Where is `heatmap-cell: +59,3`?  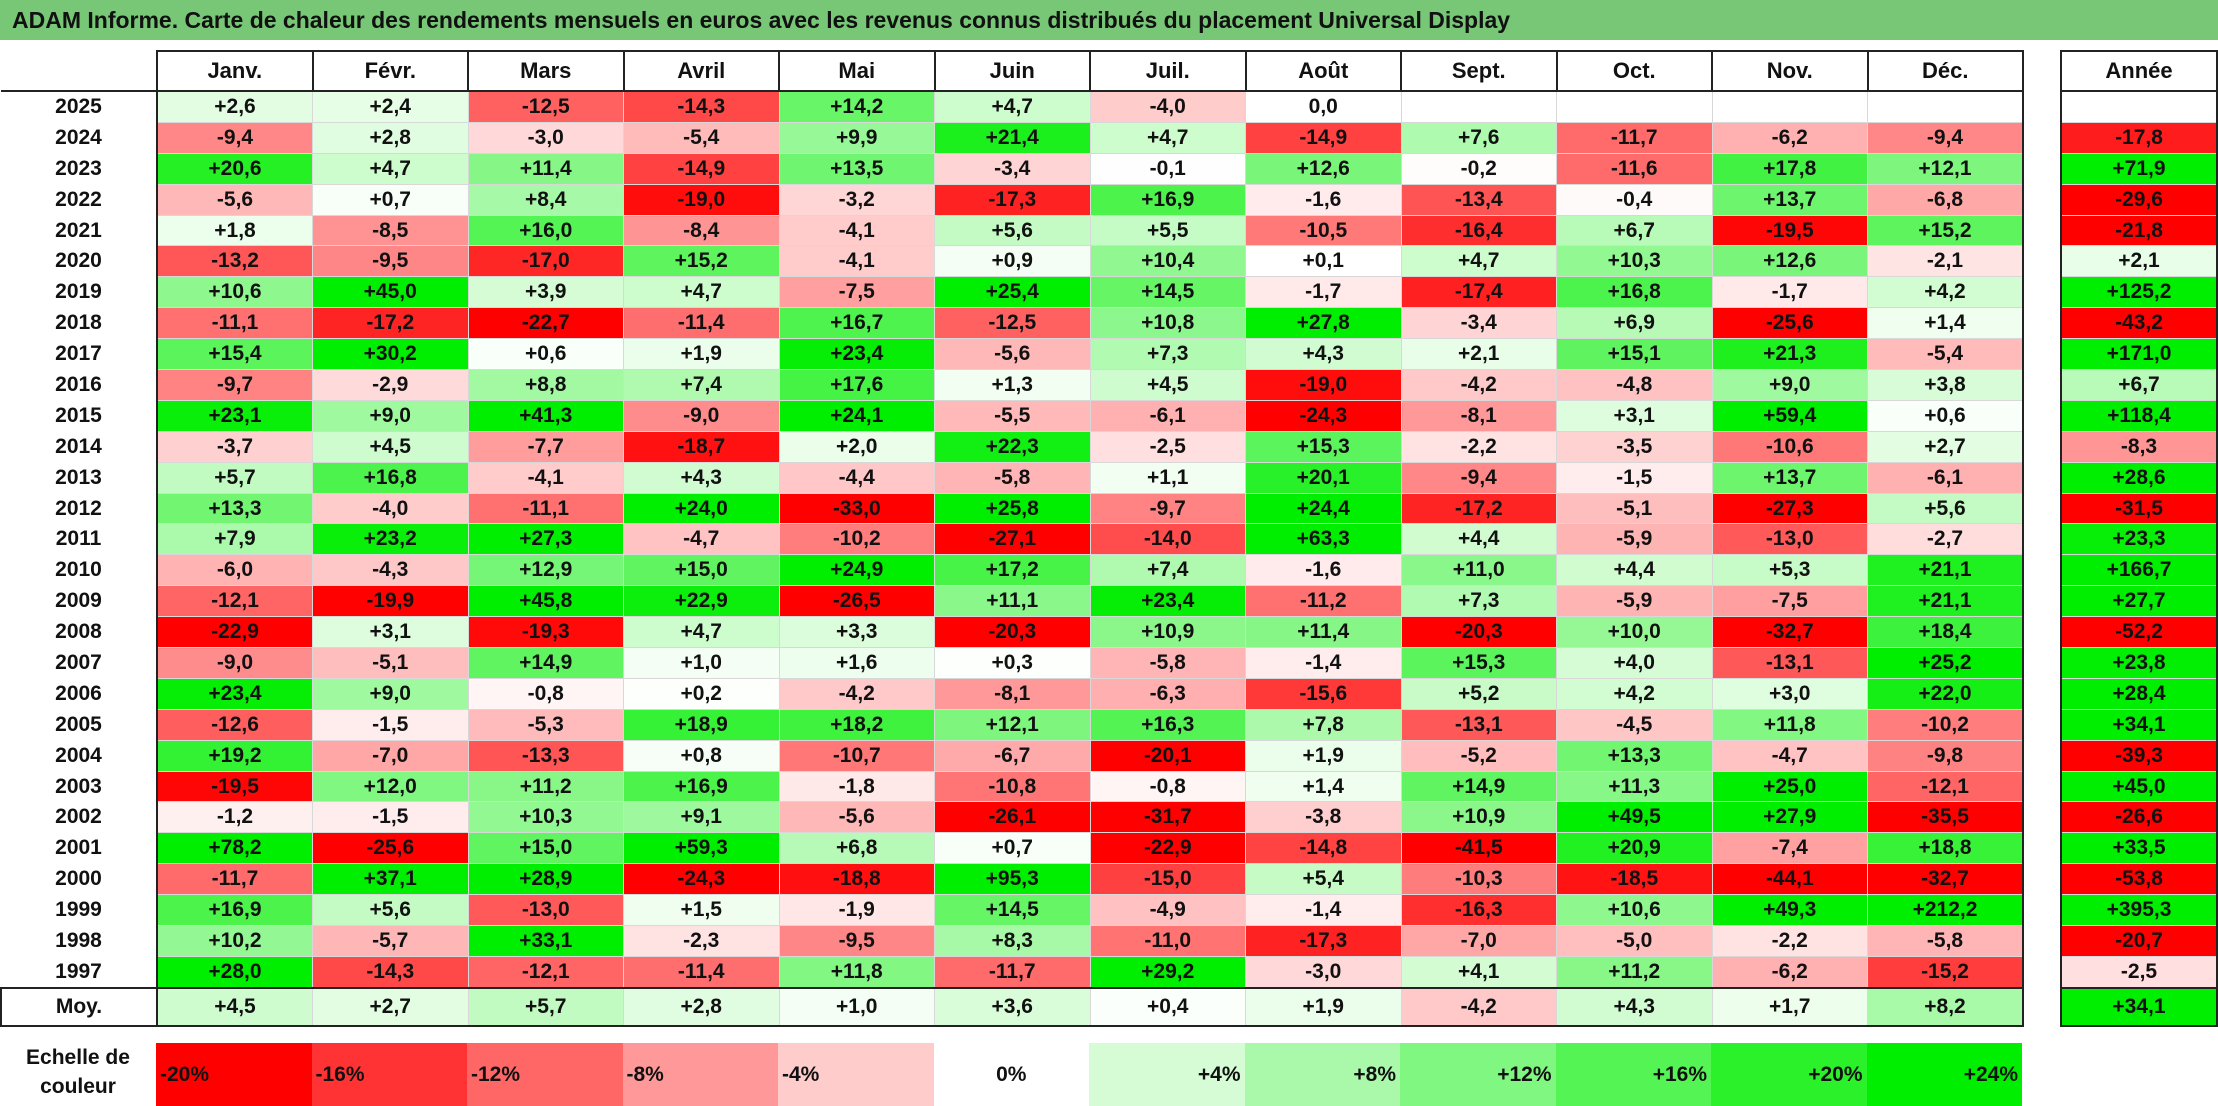 heatmap-cell: +59,3 is located at coordinates (701, 848).